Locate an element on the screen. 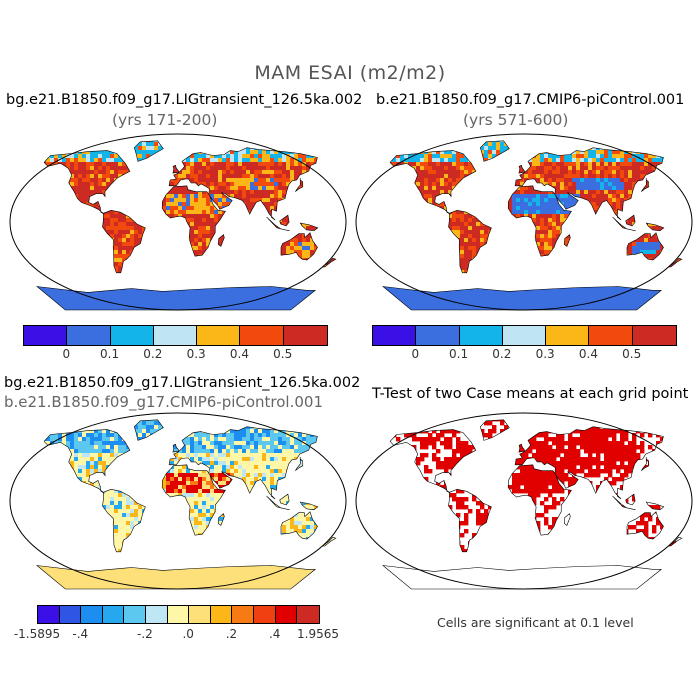 The width and height of the screenshot is (700, 700). cbar1-tick-label: 0 is located at coordinates (66, 354).